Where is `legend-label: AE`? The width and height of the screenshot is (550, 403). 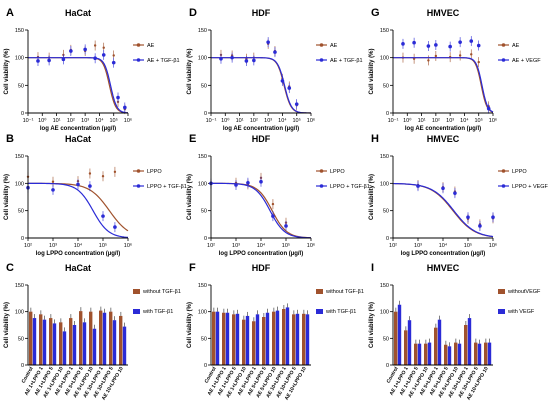 legend-label: AE is located at coordinates (334, 46).